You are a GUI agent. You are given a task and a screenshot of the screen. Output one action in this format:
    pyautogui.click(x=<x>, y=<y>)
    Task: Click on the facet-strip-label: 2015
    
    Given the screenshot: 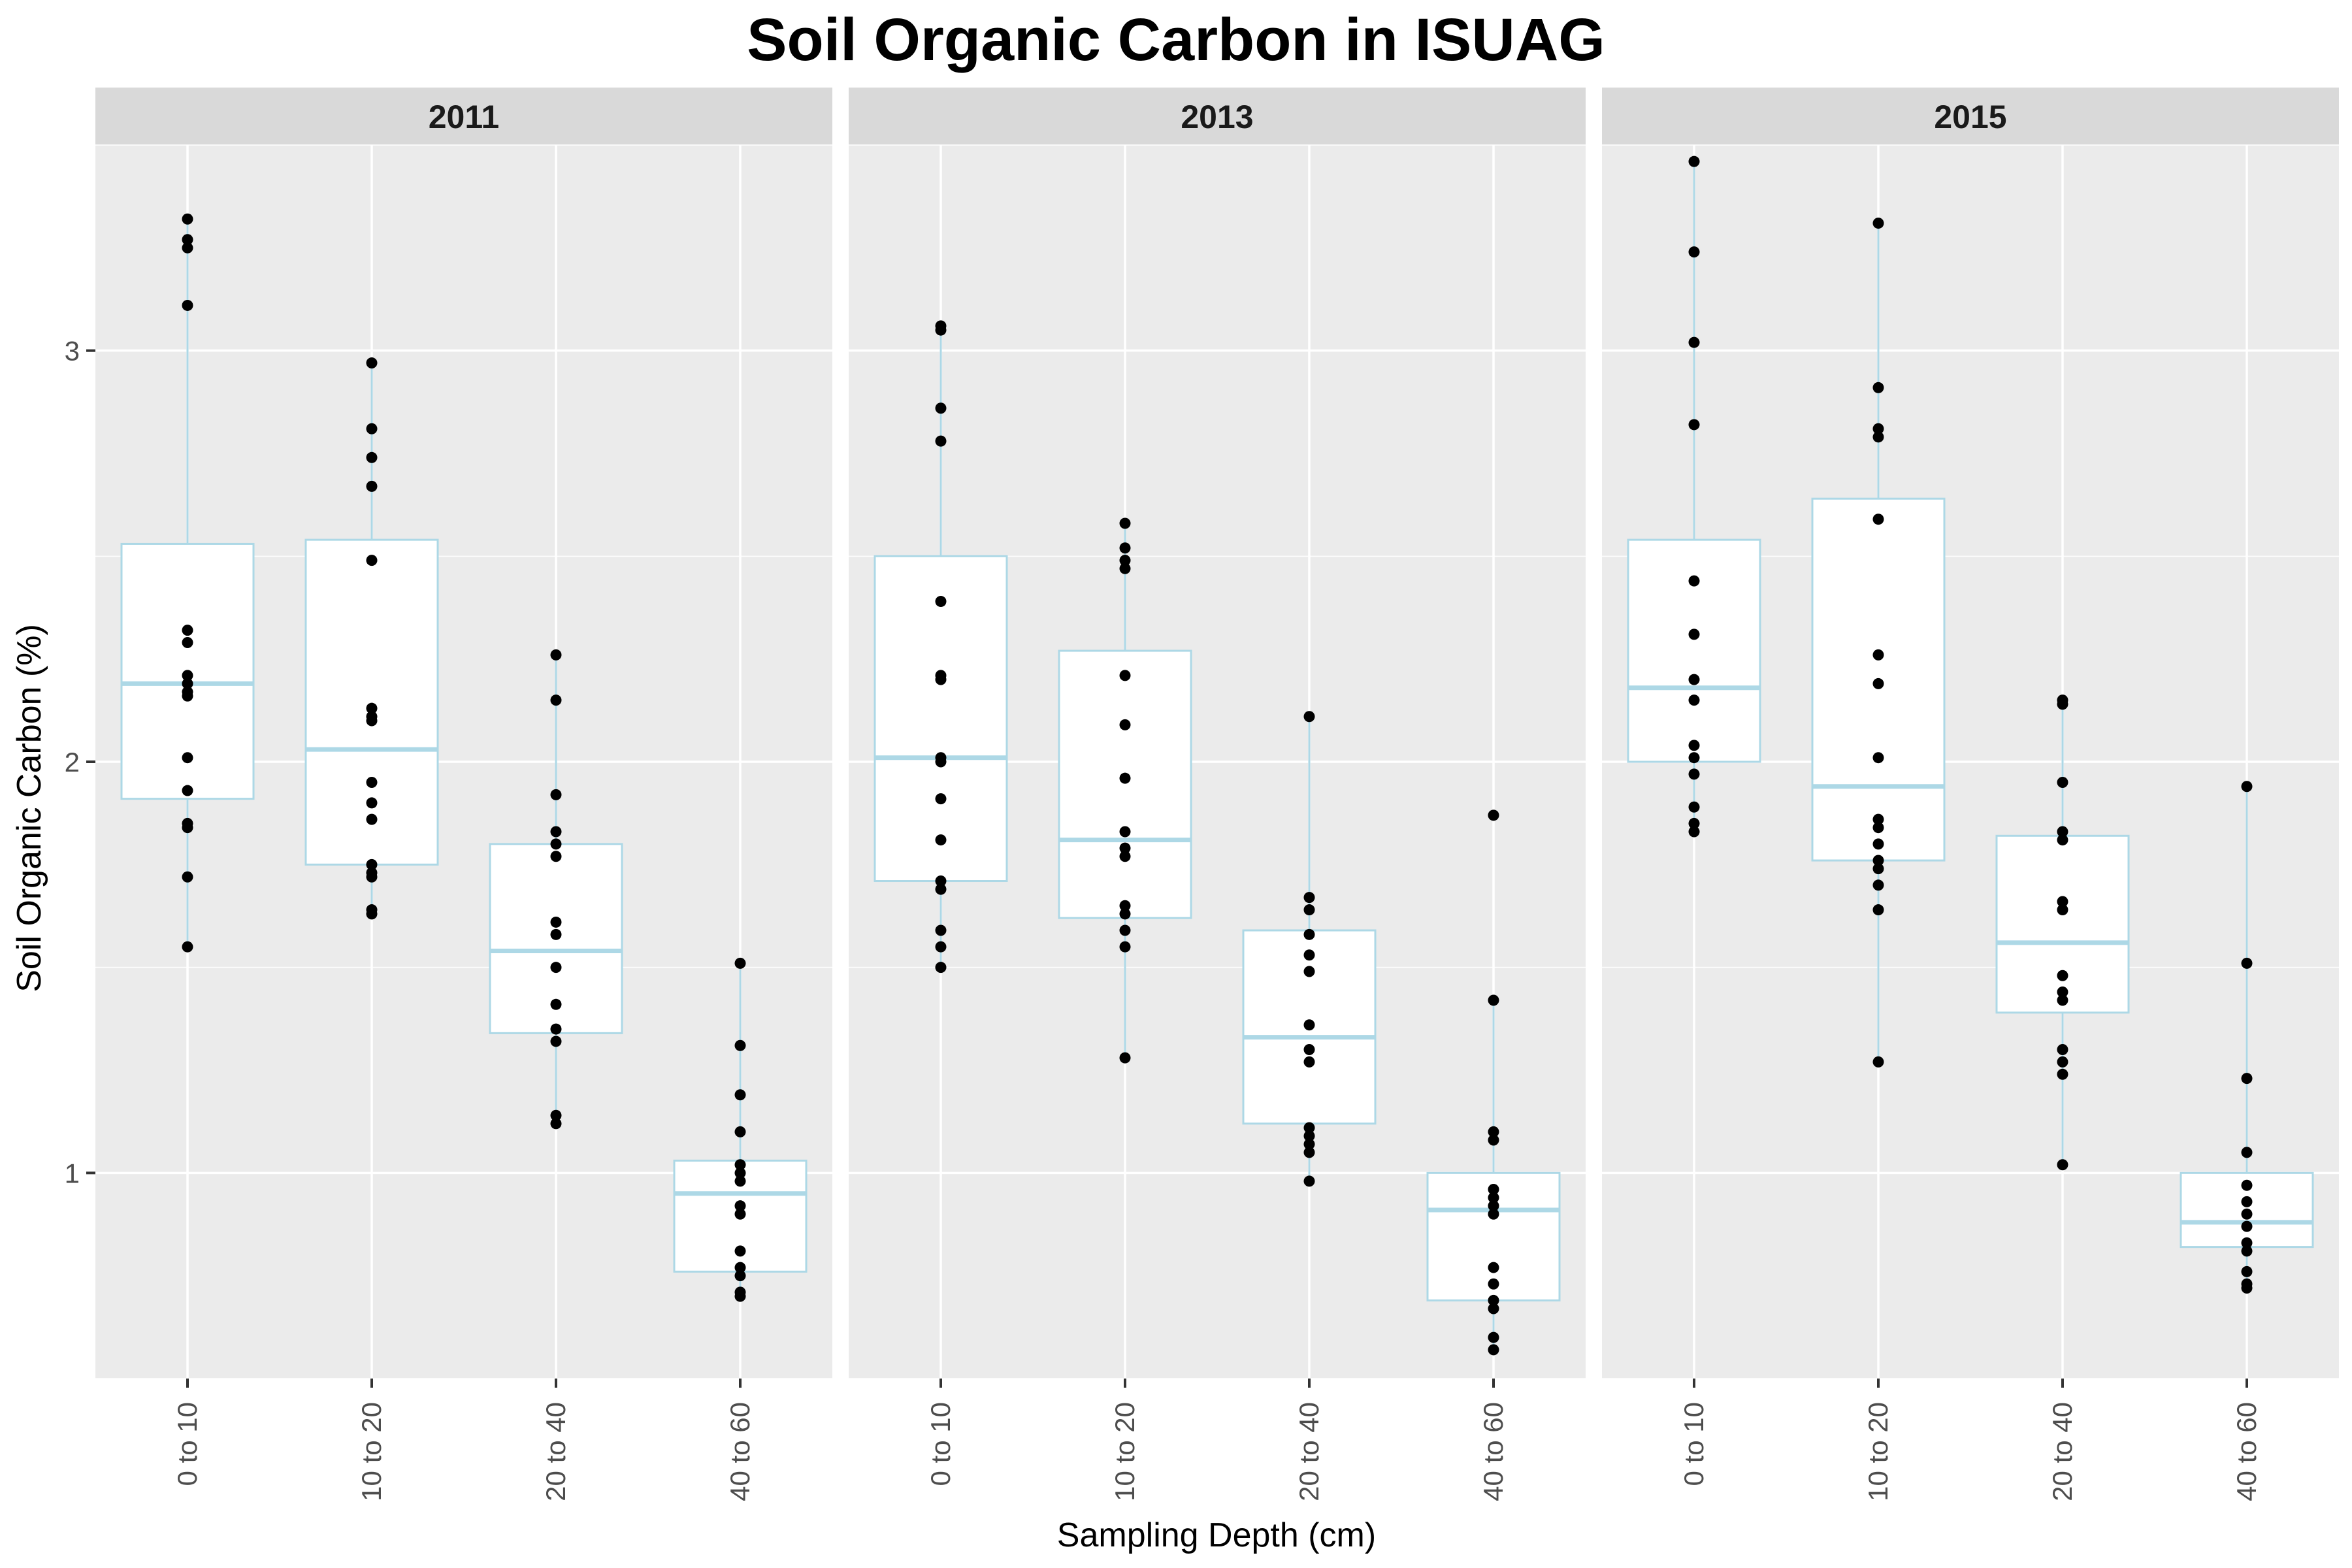 What is the action you would take?
    pyautogui.click(x=1970, y=117)
    